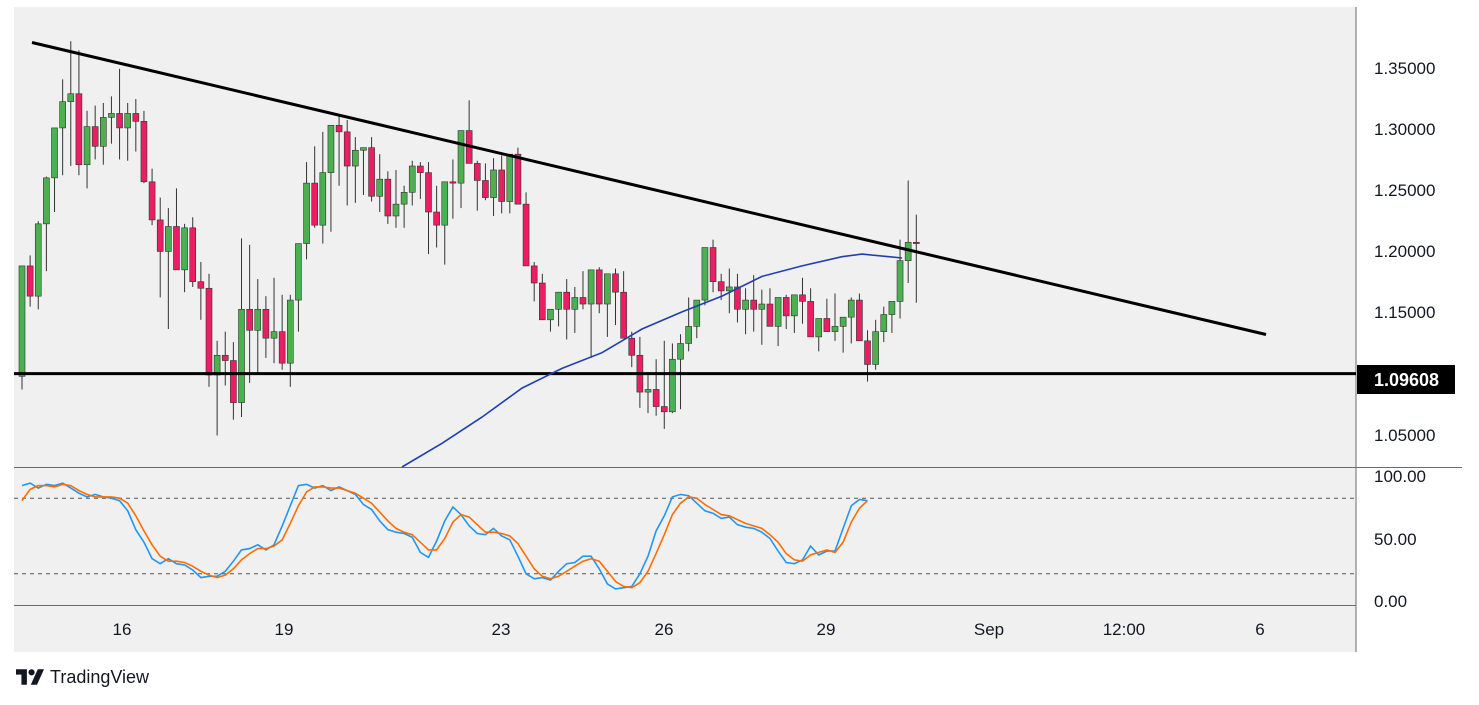  What do you see at coordinates (1404, 129) in the screenshot?
I see `price-tick-label: 1.30000` at bounding box center [1404, 129].